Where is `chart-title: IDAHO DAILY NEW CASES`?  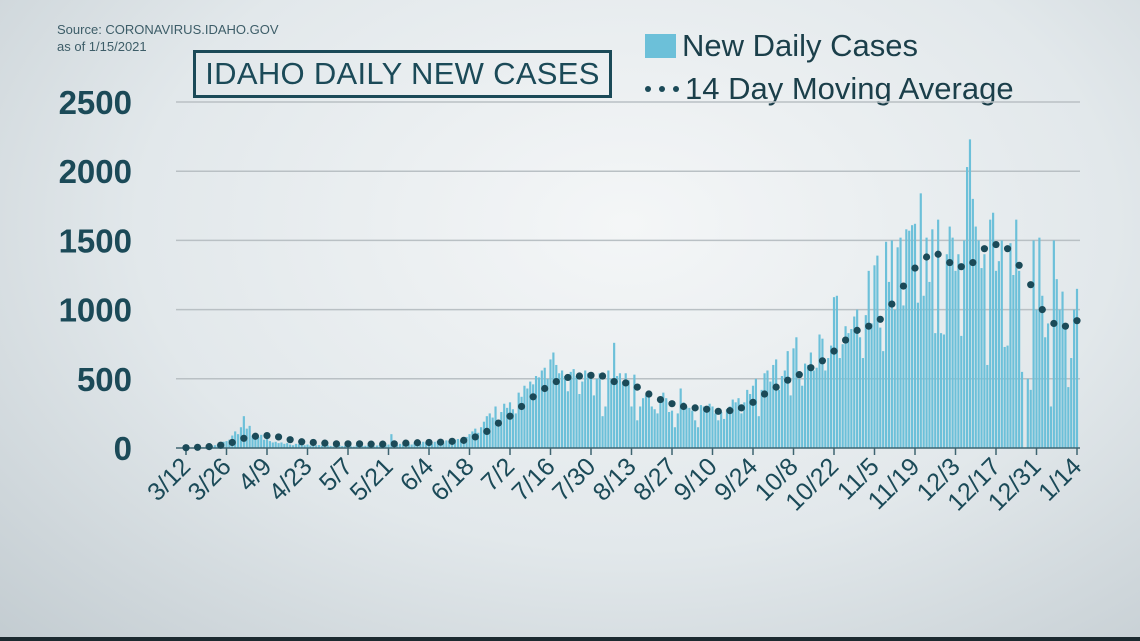
chart-title: IDAHO DAILY NEW CASES is located at coordinates (402, 74).